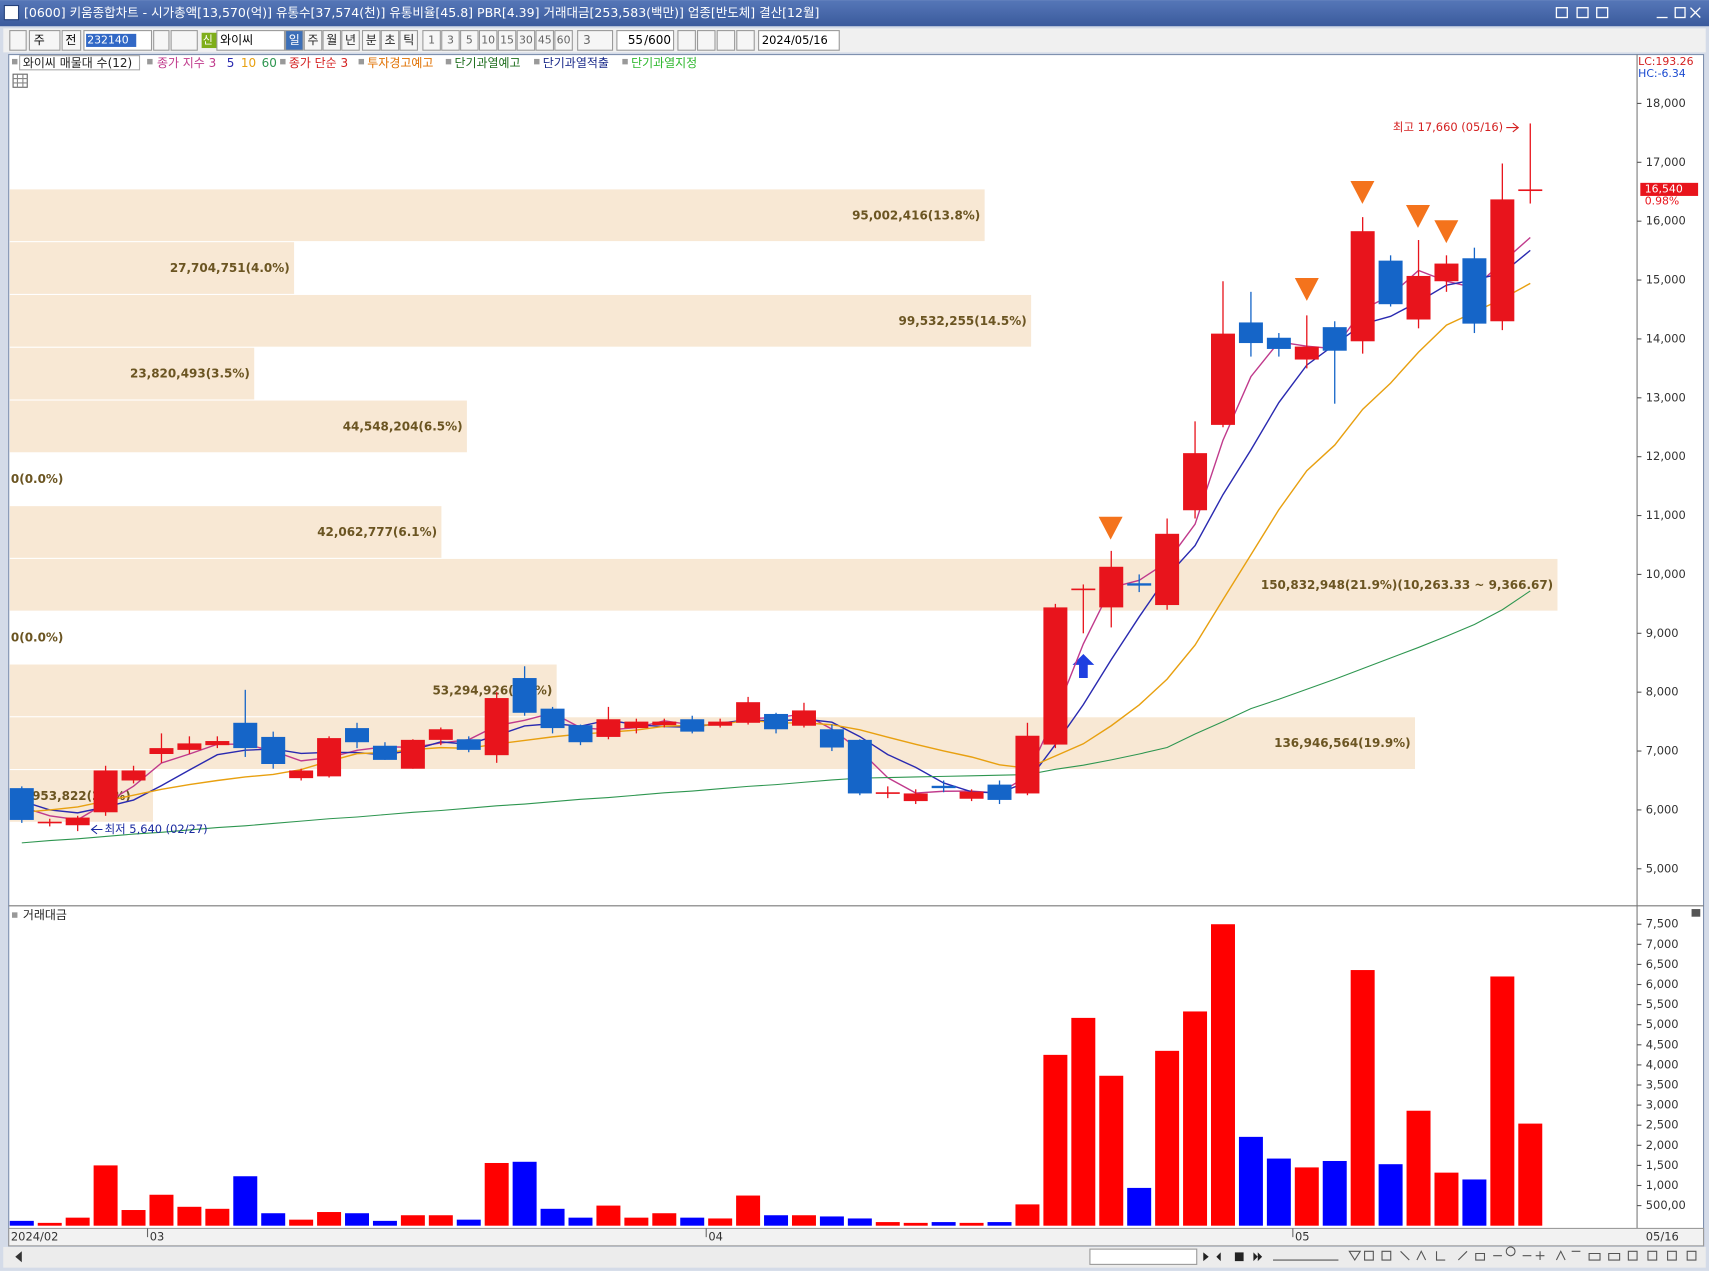  I want to click on minute-label: 10, so click(488, 39).